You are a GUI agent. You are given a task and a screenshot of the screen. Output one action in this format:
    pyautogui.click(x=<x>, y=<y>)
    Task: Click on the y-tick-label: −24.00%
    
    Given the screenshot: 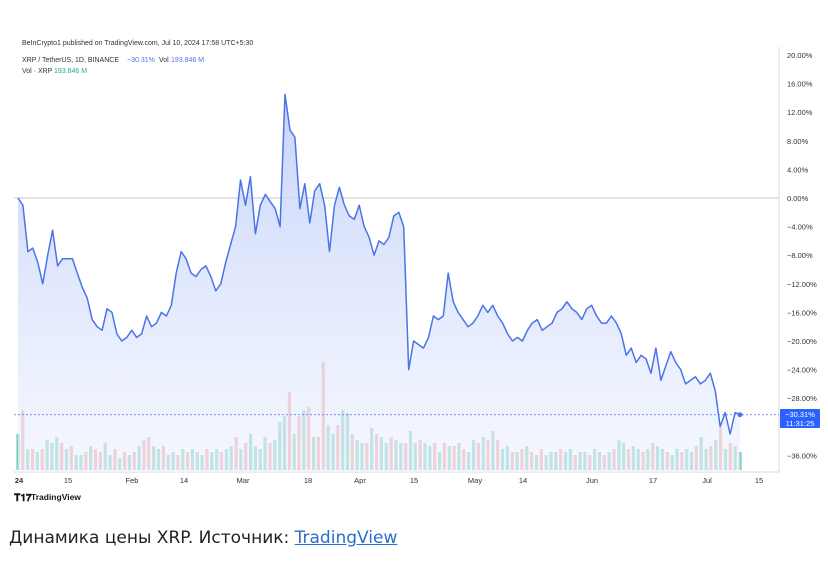 What is the action you would take?
    pyautogui.click(x=802, y=370)
    